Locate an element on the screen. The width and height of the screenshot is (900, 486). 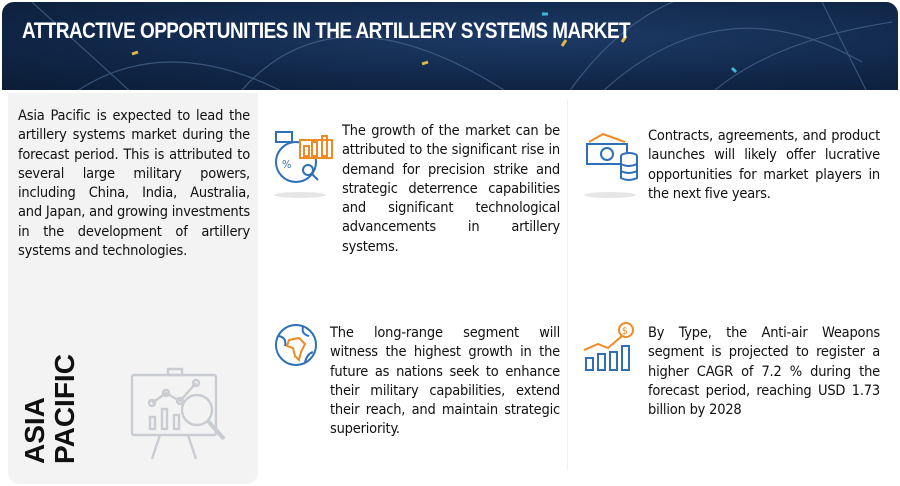
column-divider is located at coordinates (567, 285).